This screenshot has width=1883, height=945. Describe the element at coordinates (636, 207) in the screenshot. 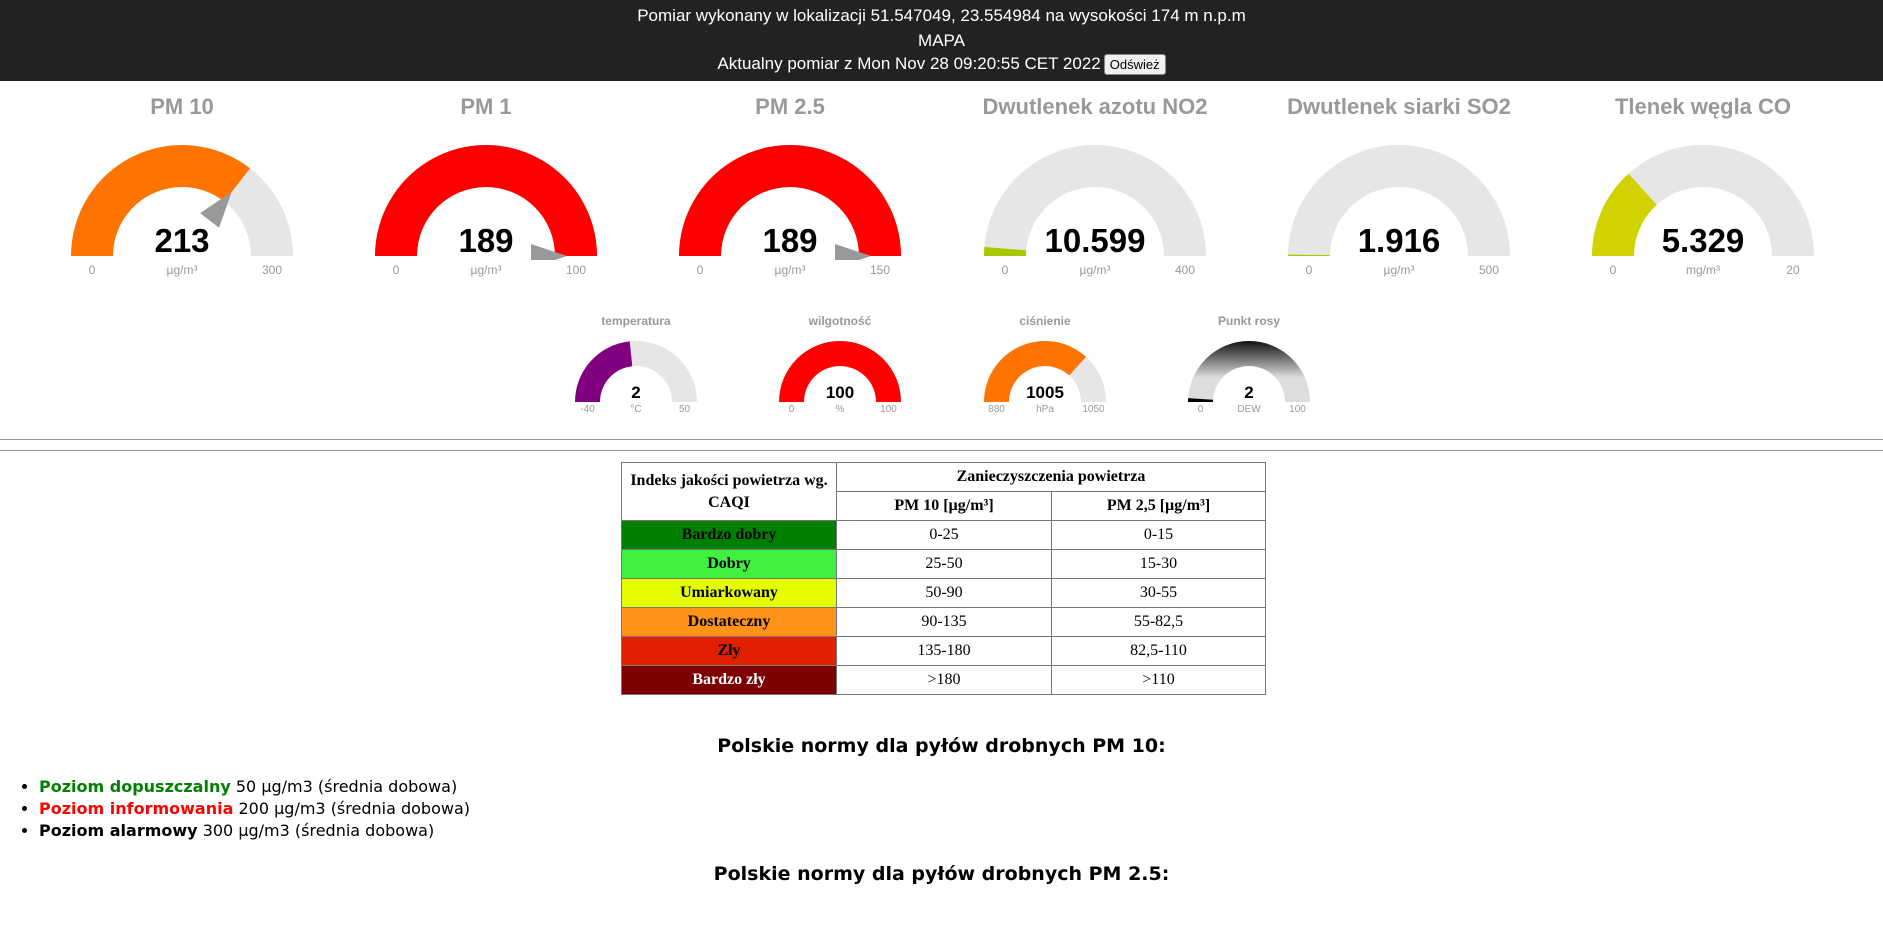

I see `small-gauge: temperatura 2 °C -40 50` at that location.